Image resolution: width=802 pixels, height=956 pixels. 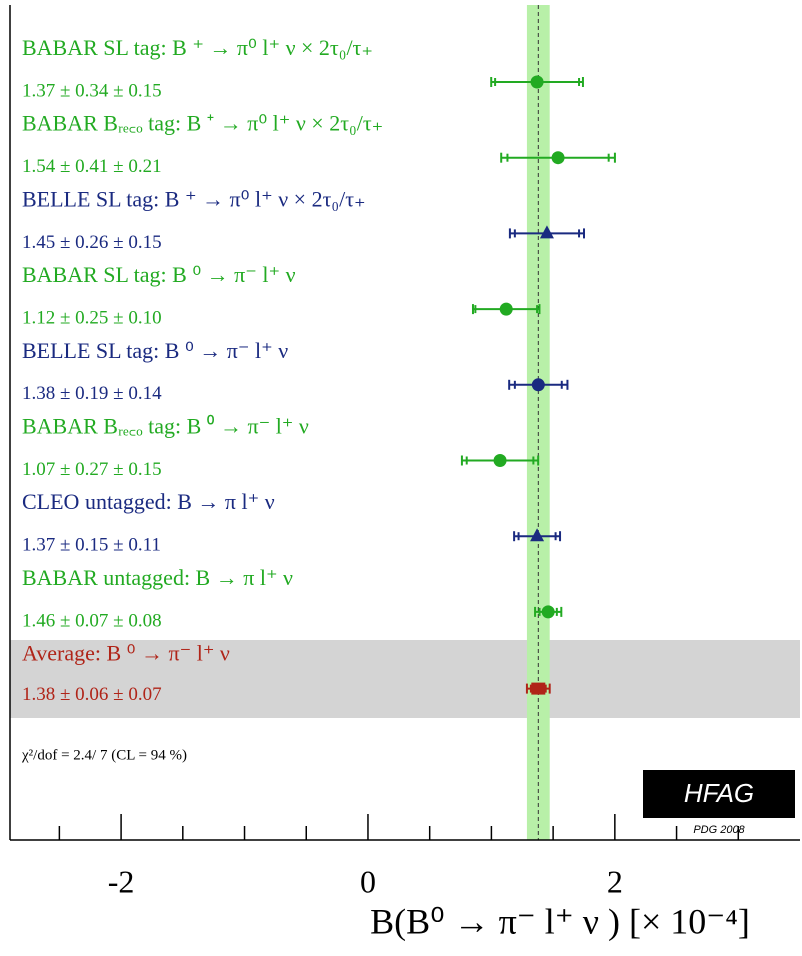 I want to click on measurement-value-label: 1.07 ± 0.27 ± 0.15, so click(x=92, y=469).